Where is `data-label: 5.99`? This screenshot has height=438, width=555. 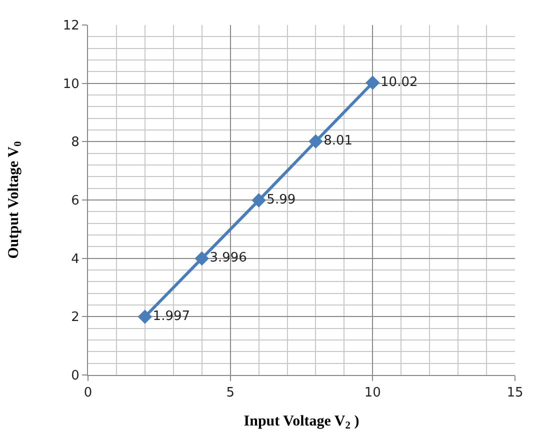 data-label: 5.99 is located at coordinates (281, 200).